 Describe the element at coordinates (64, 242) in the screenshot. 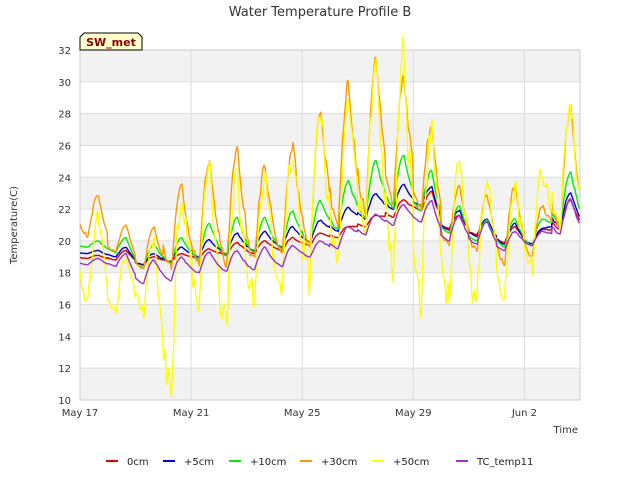

I see `y-tick-label: 20` at that location.